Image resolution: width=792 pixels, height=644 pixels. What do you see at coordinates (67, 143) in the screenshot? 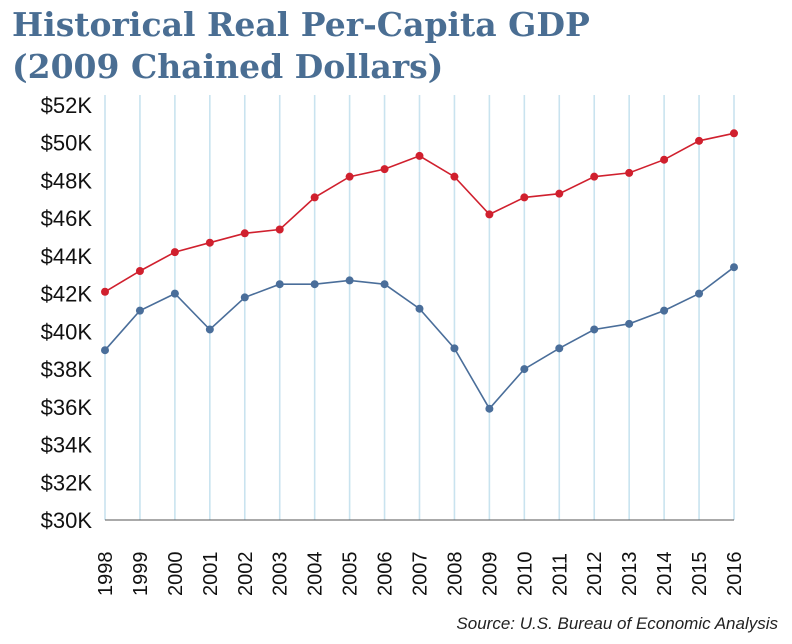
I see `y-tick-label: $50K` at bounding box center [67, 143].